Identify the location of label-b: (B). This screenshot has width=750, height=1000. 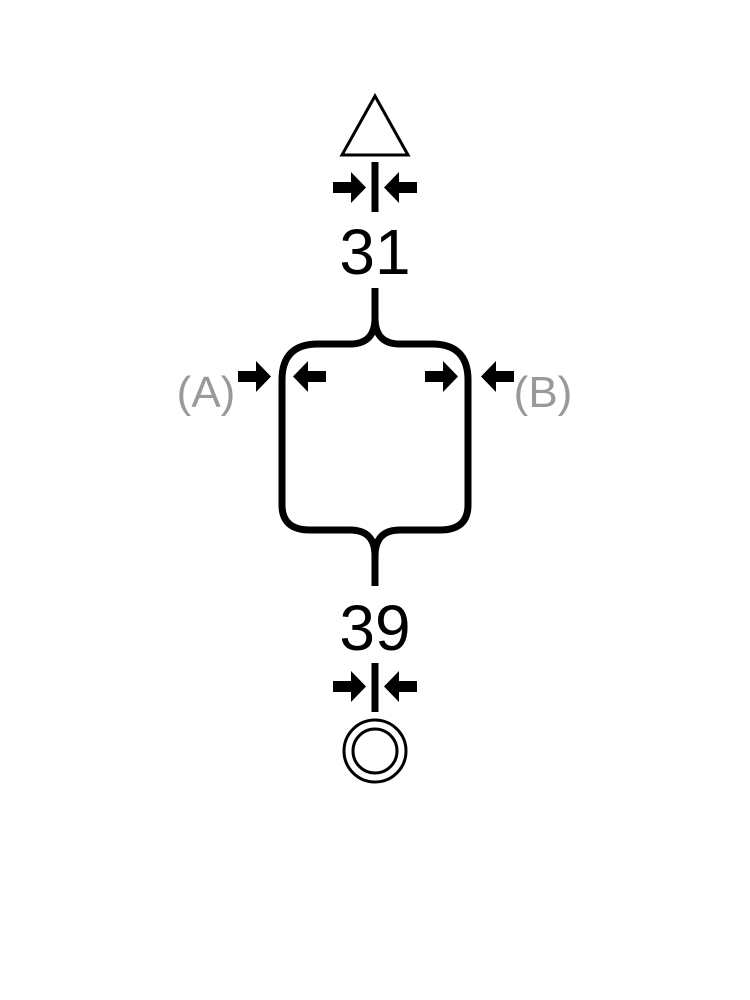
(543, 392).